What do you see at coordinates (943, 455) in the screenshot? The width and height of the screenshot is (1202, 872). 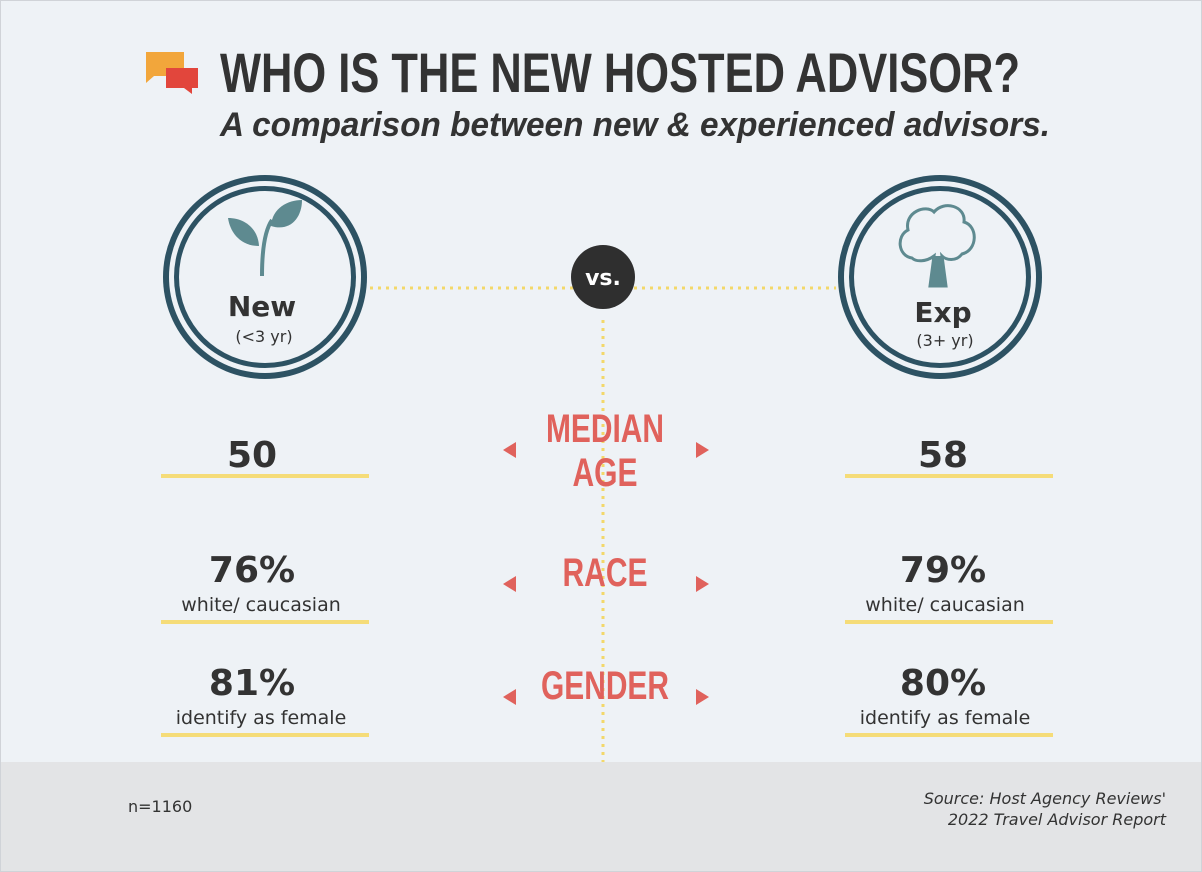 I see `stat-value: 58` at bounding box center [943, 455].